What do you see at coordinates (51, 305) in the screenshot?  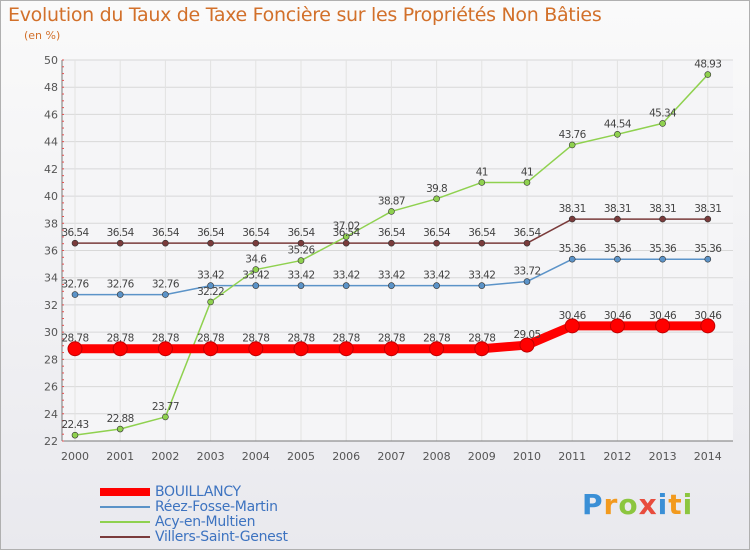 I see `y-tick-label: 32` at bounding box center [51, 305].